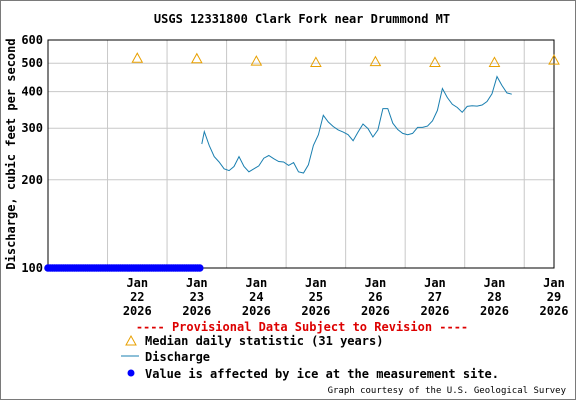 The width and height of the screenshot is (576, 400). Describe the element at coordinates (32, 154) in the screenshot. I see `y-tick-labels: 100 200 300 400 500 600` at that location.